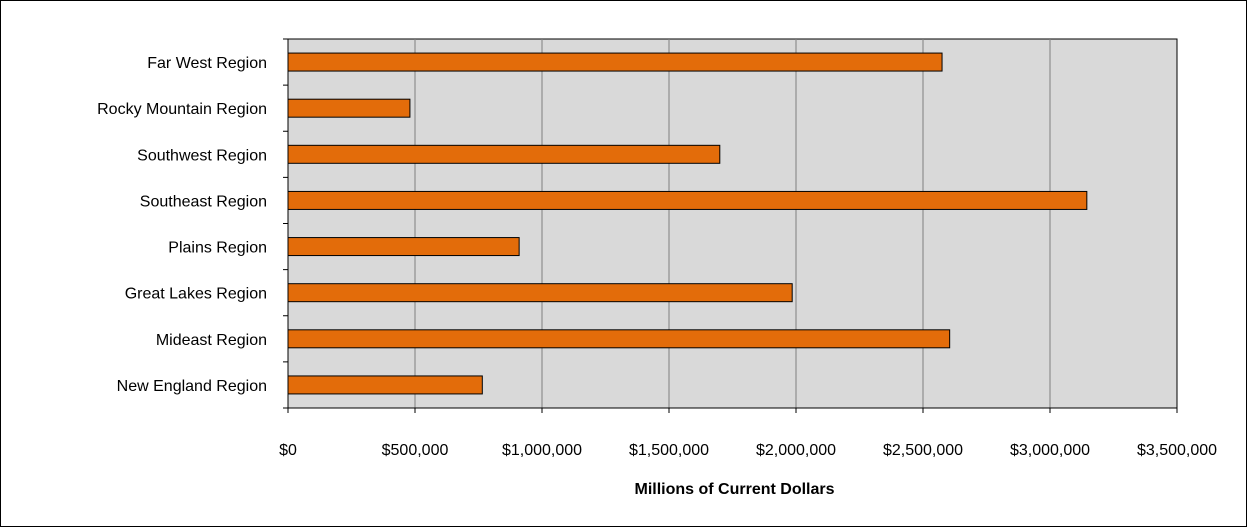 The width and height of the screenshot is (1247, 527). Describe the element at coordinates (182, 109) in the screenshot. I see `category-label: Rocky Mountain Region` at that location.